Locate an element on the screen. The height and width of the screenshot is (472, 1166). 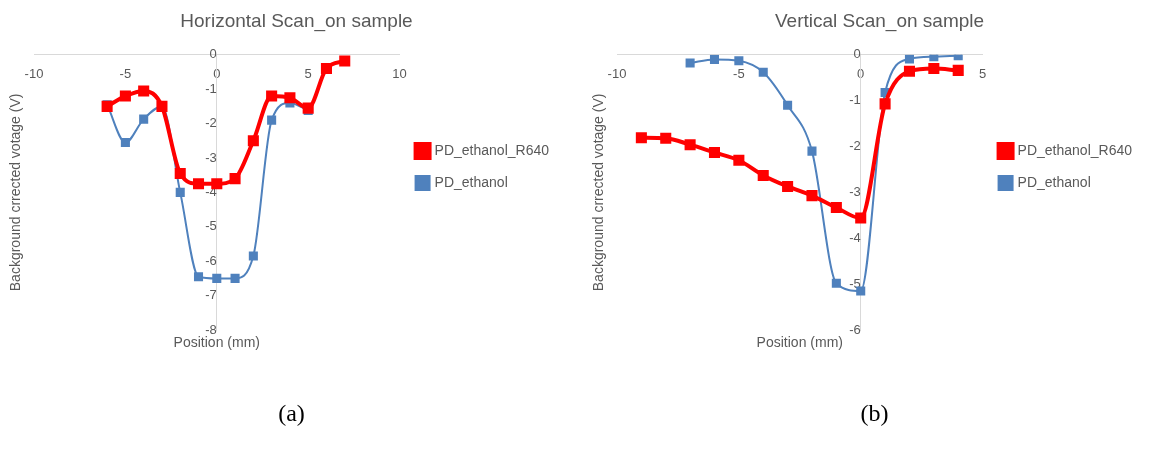
text: (b) is located at coordinates (874, 413).